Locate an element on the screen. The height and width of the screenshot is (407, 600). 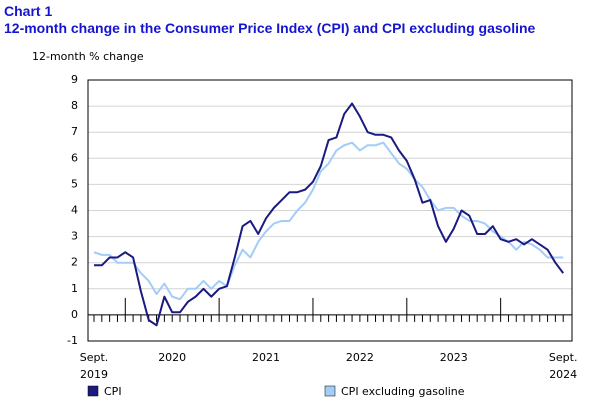
x-tick-label: 2023 is located at coordinates (453, 357).